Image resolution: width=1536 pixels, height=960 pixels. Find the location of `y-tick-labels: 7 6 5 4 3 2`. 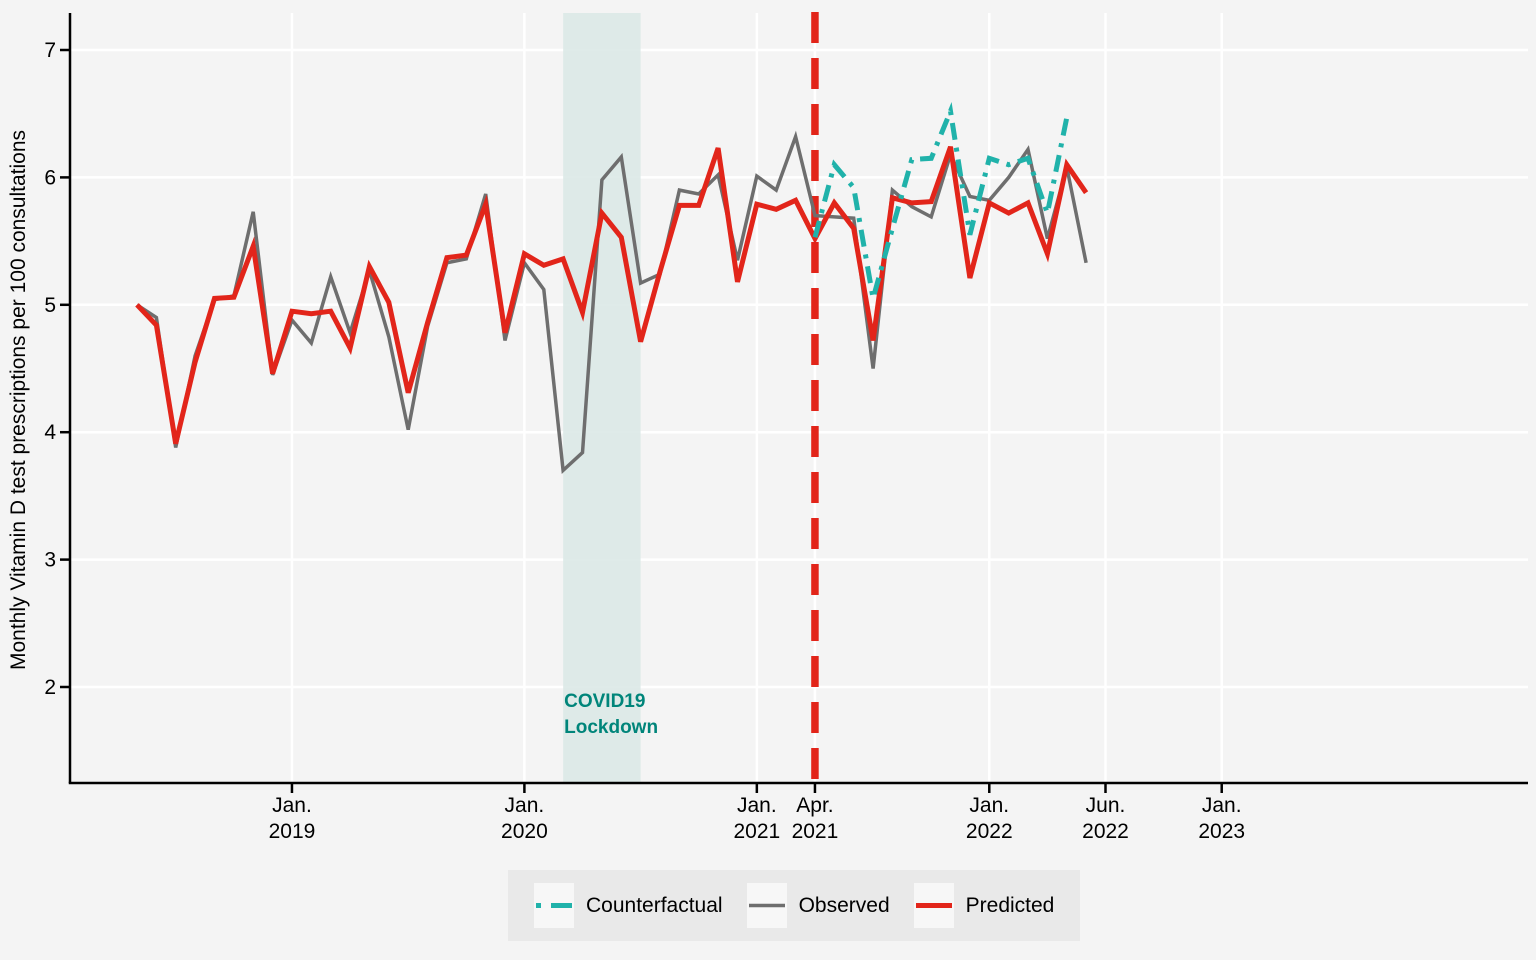

y-tick-labels: 7 6 5 4 3 2 is located at coordinates (50, 369).